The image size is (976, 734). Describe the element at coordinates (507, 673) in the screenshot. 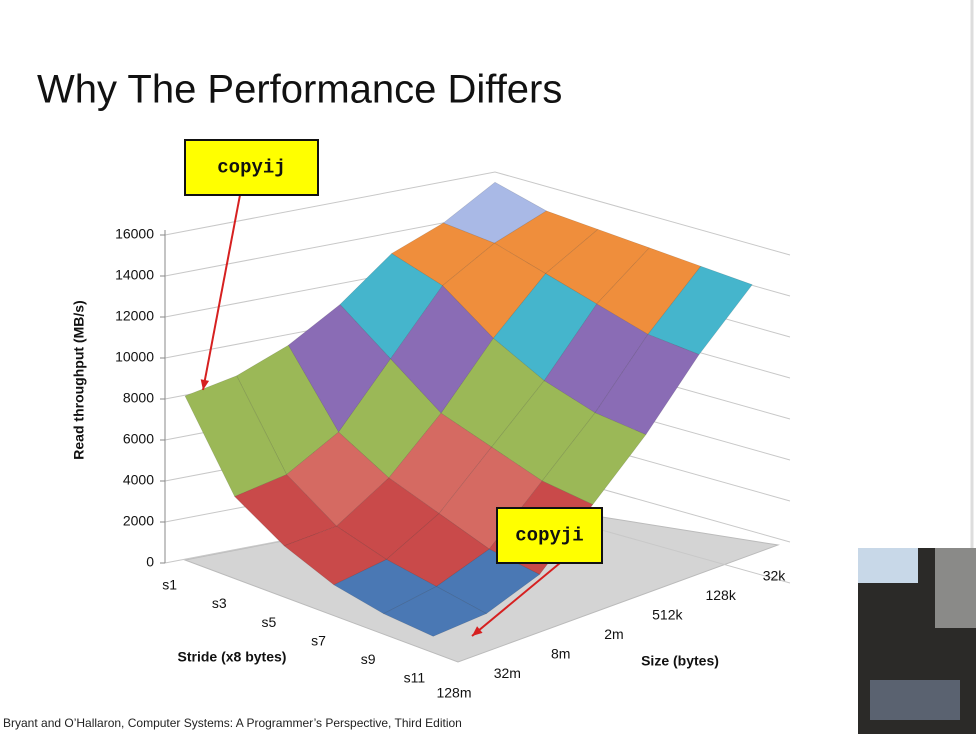

I see `size-tick-label: 32m` at that location.